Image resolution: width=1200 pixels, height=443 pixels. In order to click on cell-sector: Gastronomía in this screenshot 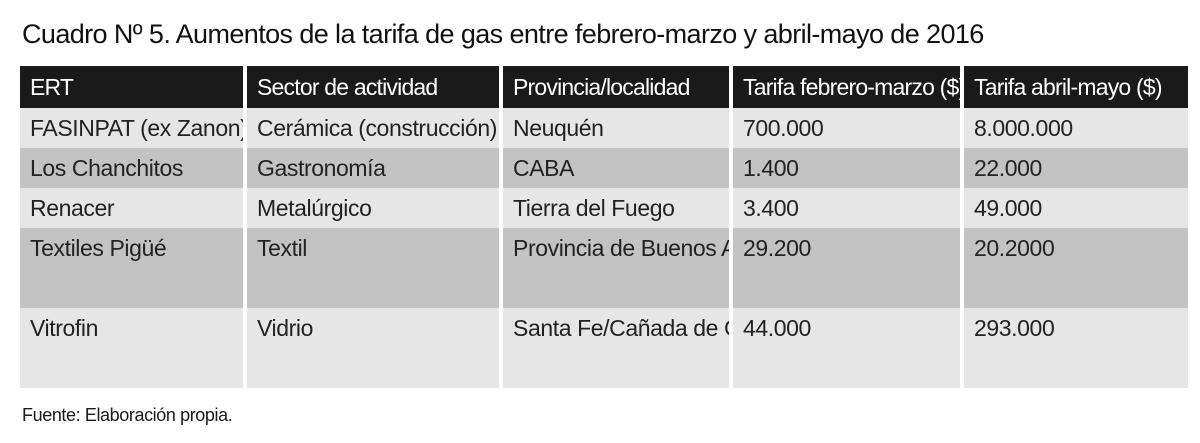, I will do `click(375, 168)`.